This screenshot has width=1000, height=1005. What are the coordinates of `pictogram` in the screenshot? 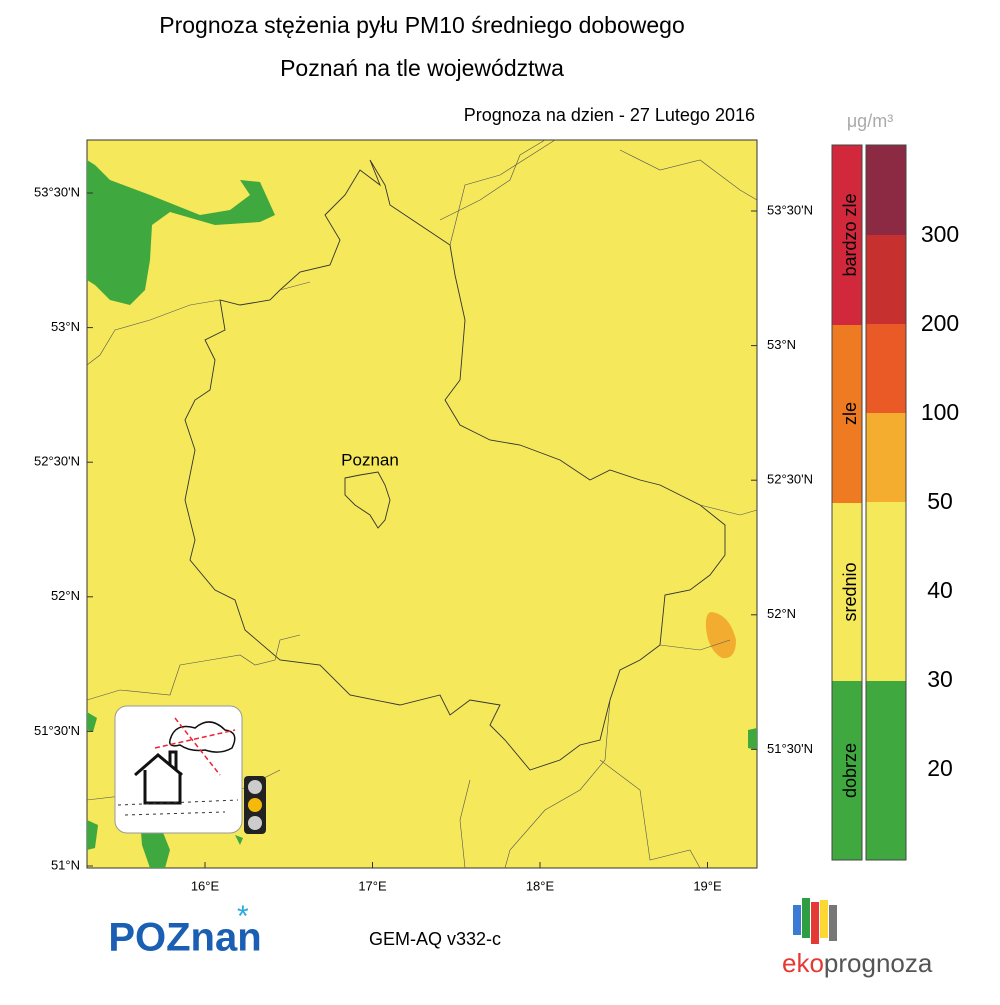 It's located at (190, 769).